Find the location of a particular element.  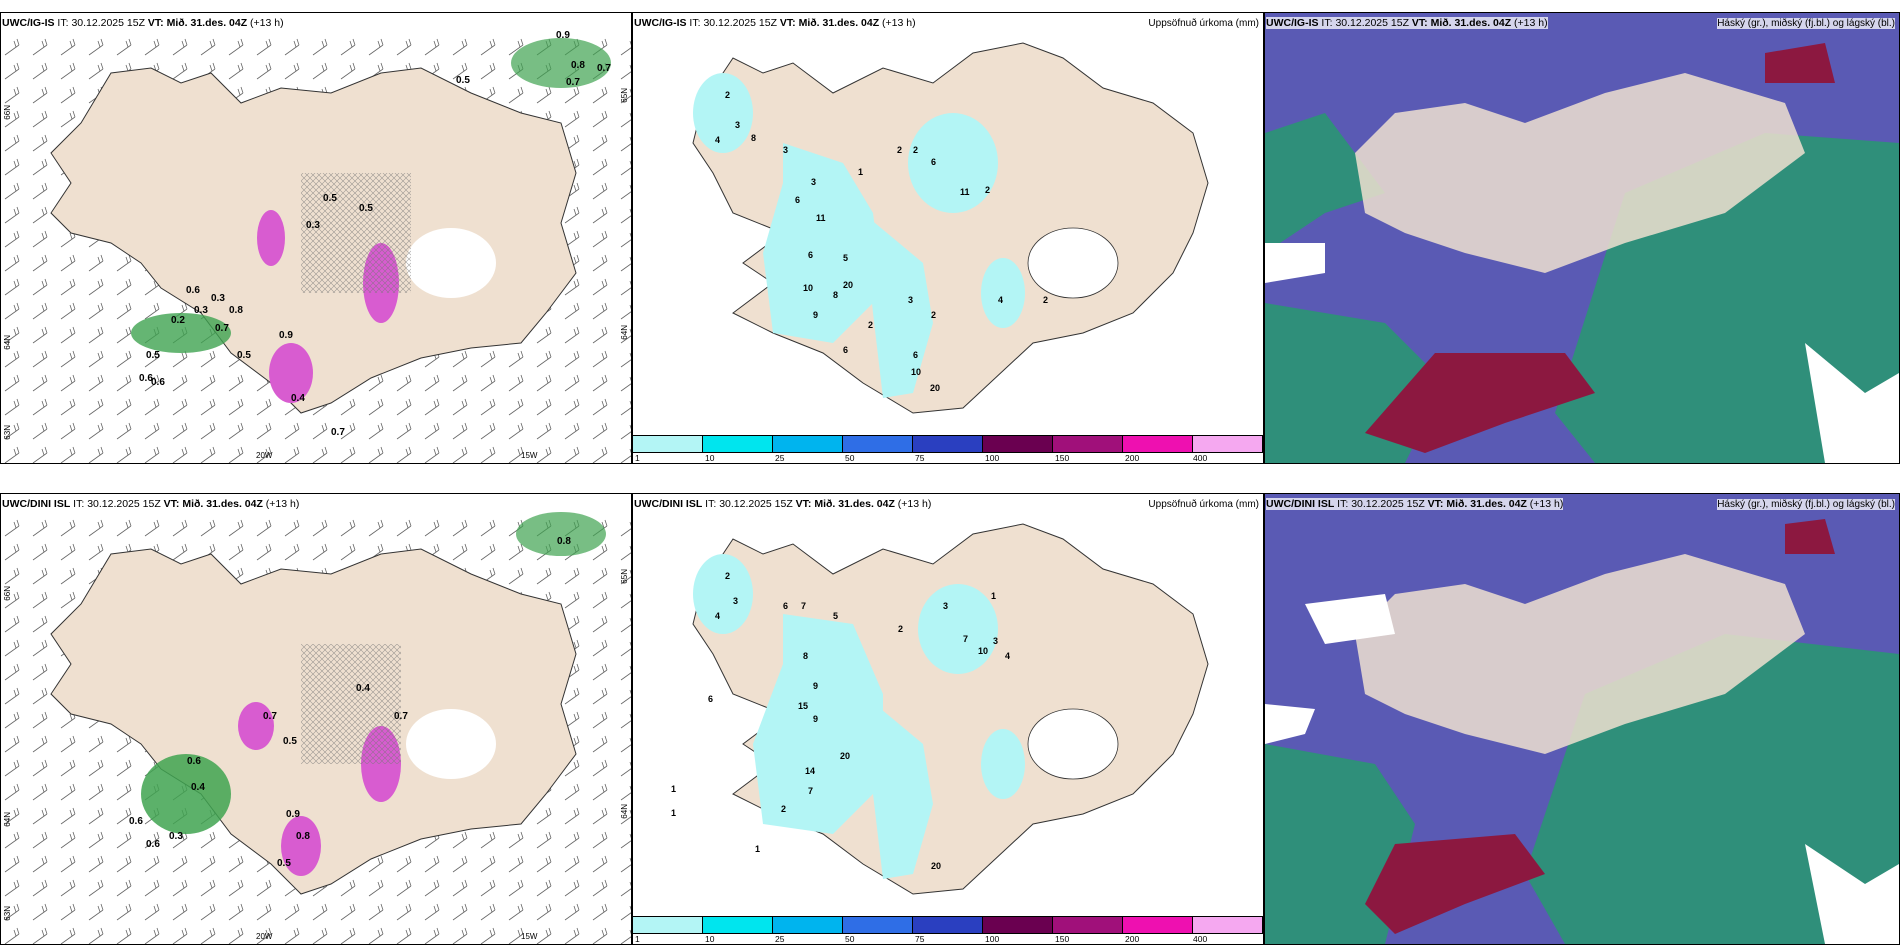

legend-label: 100 is located at coordinates (992, 458).